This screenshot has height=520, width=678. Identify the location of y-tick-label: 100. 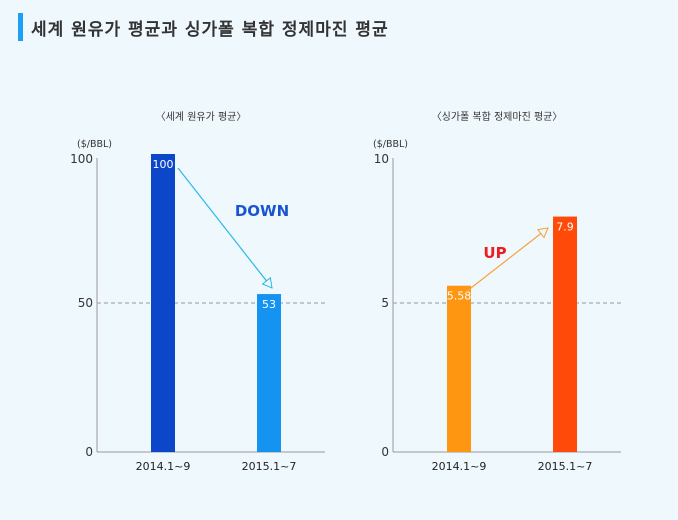
(81, 159).